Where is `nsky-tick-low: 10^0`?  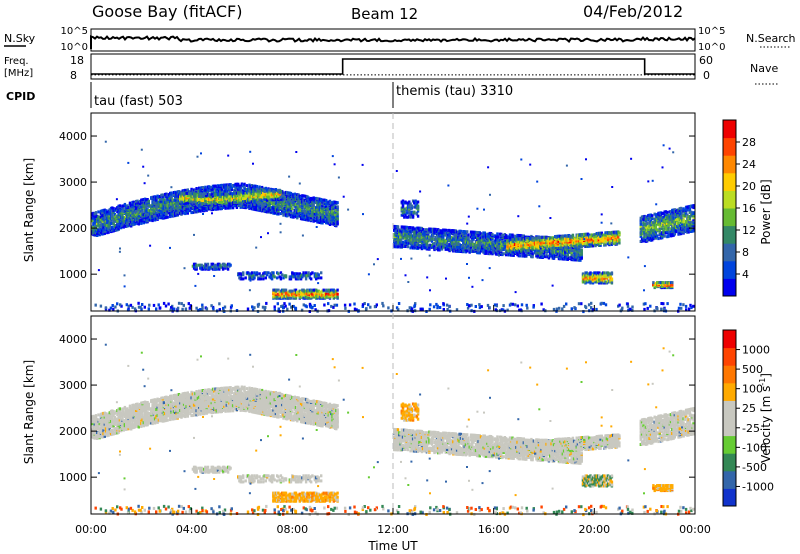
nsky-tick-low: 10^0 is located at coordinates (74, 47).